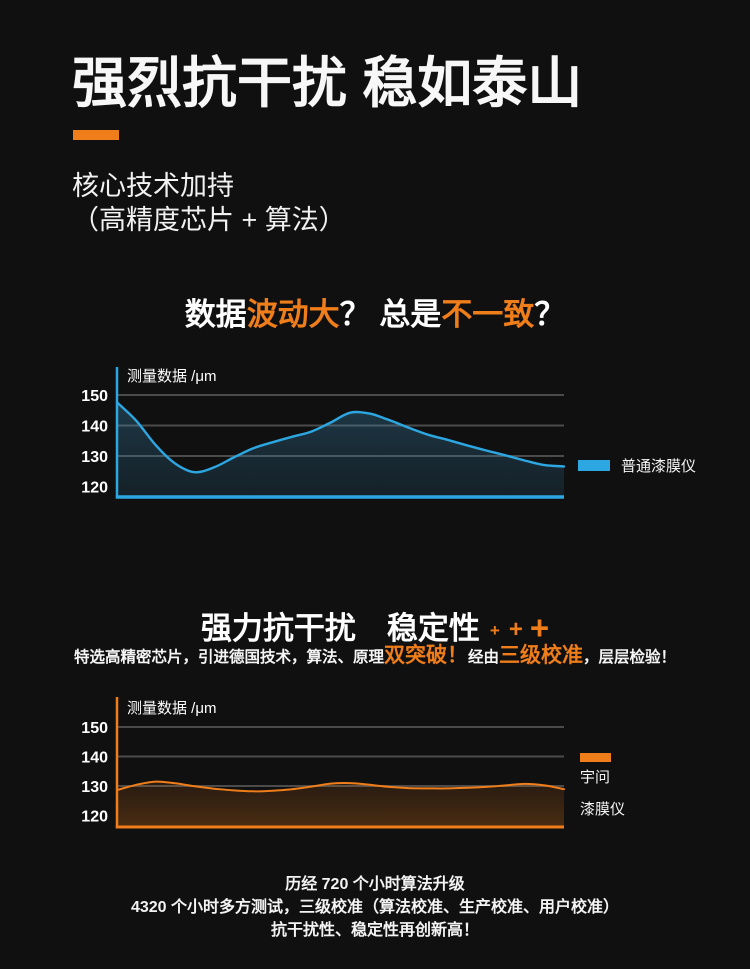 The image size is (750, 969). What do you see at coordinates (215, 314) in the screenshot?
I see `heading-part: 数据` at bounding box center [215, 314].